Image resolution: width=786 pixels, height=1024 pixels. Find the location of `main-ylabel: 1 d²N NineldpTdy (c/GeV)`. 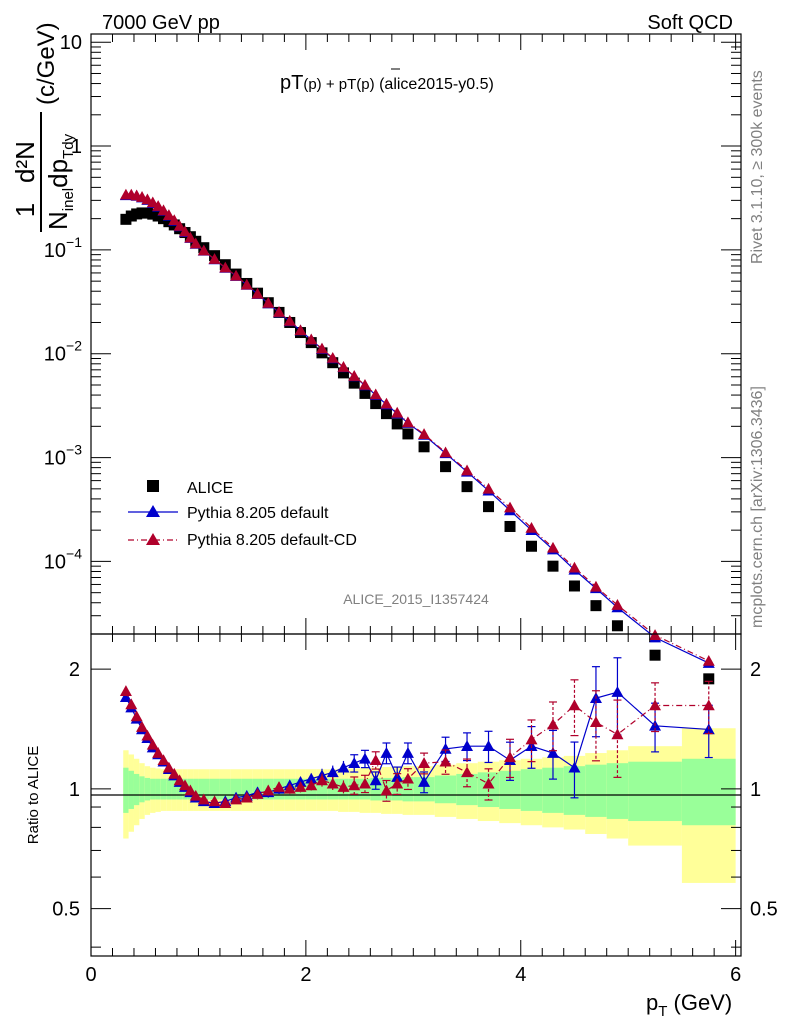

main-ylabel: 1 d²N NineldpTdy (c/GeV) is located at coordinates (43, 127).